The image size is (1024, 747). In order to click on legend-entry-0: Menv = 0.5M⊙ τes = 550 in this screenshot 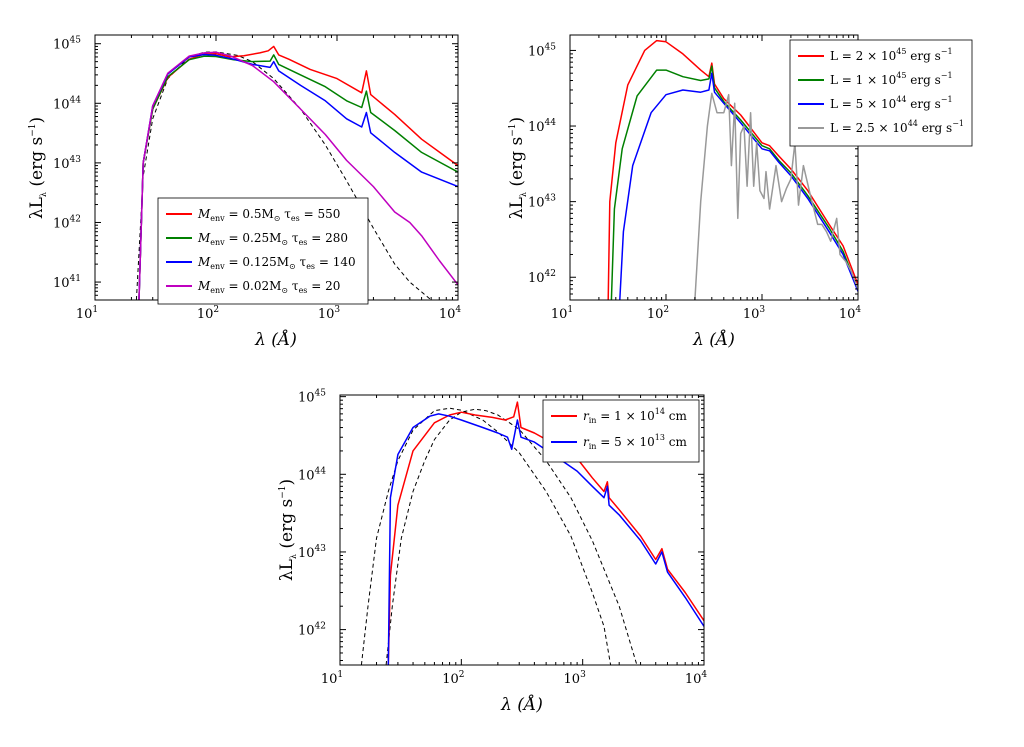, I will do `click(268, 215)`.